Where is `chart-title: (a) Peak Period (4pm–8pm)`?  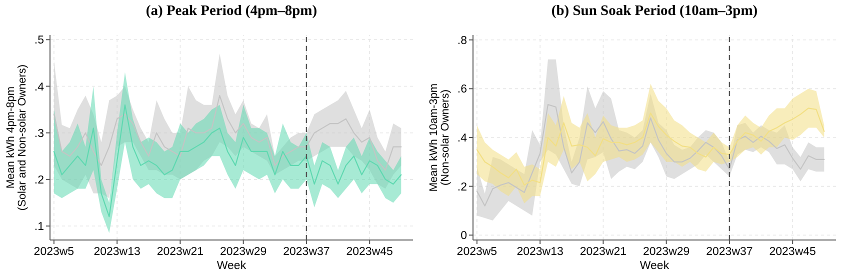
chart-title: (a) Peak Period (4pm–8pm) is located at coordinates (232, 11).